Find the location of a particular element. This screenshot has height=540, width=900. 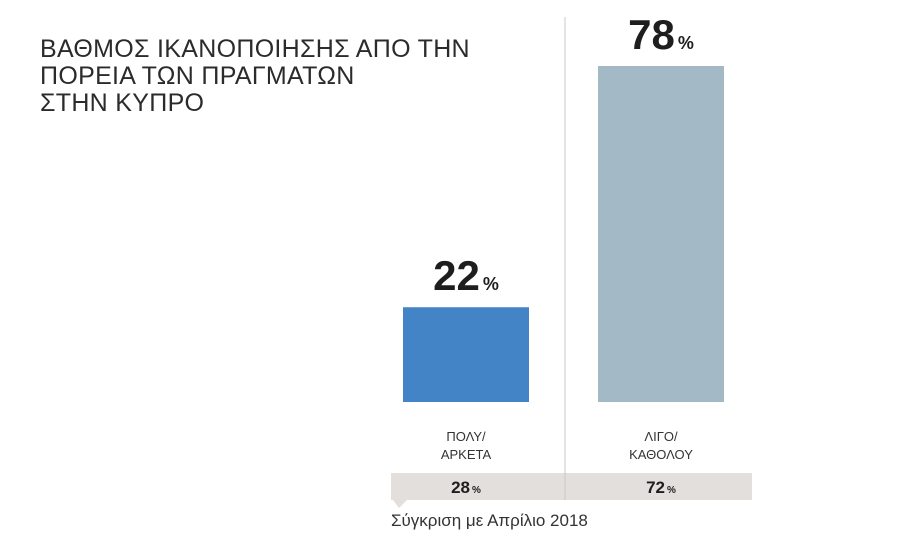

chart-title-line-3: ΣΤΗΝ ΚΥΠΡΟ is located at coordinates (122, 103).